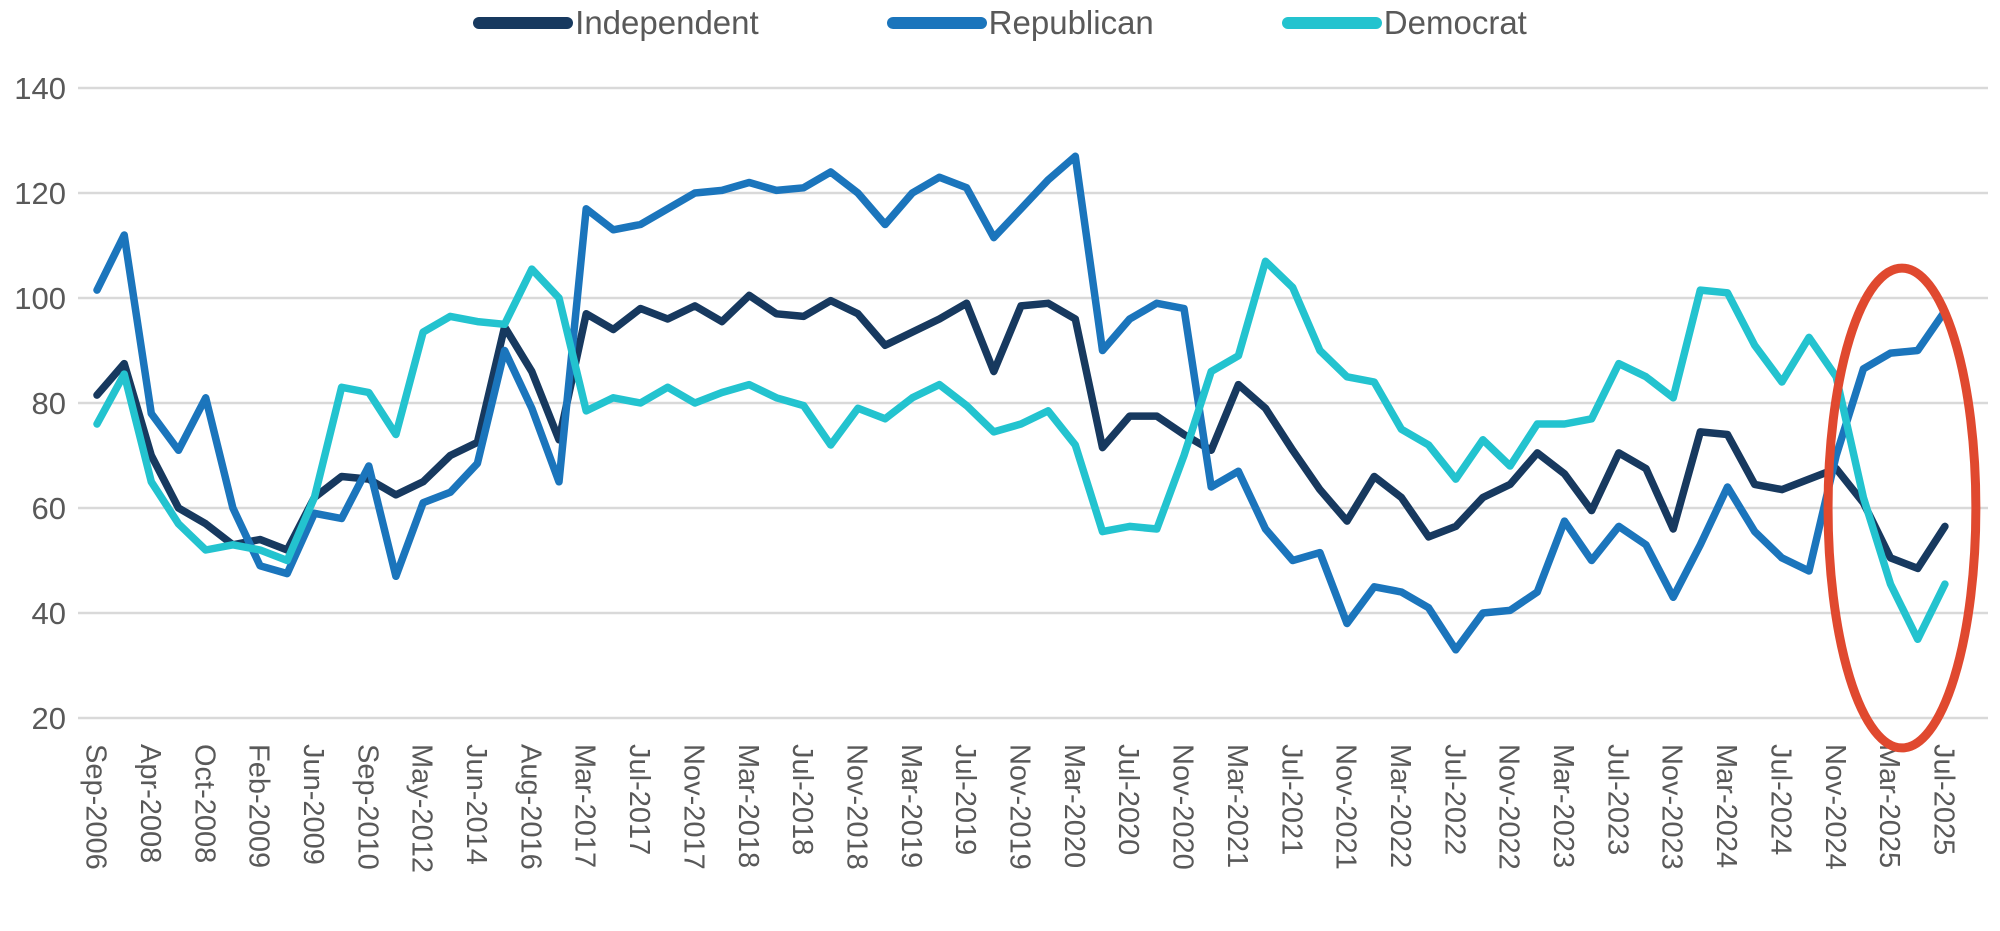 The image size is (2000, 931). Describe the element at coordinates (1509, 807) in the screenshot. I see `x-tick-label-Nov-2022: Nov-2022` at that location.